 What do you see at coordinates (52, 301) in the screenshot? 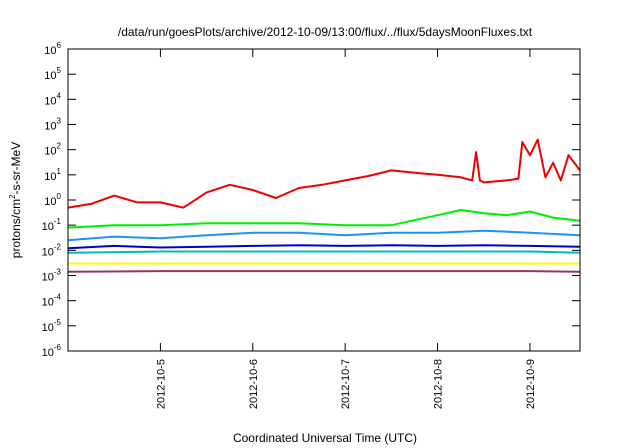
I see `y-tick-label: 10⁻⁴` at bounding box center [52, 301].